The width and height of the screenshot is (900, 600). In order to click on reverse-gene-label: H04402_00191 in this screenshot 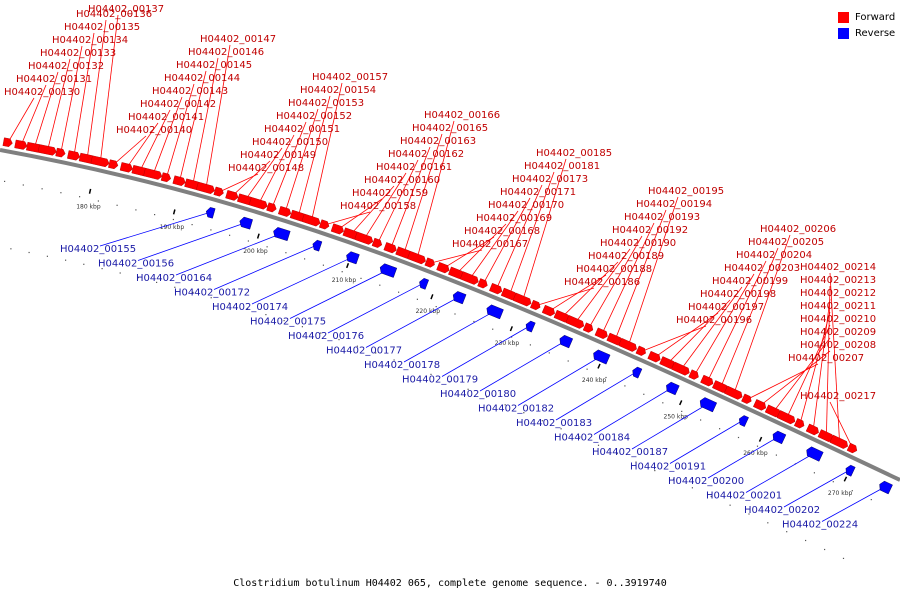, I will do `click(668, 467)`.